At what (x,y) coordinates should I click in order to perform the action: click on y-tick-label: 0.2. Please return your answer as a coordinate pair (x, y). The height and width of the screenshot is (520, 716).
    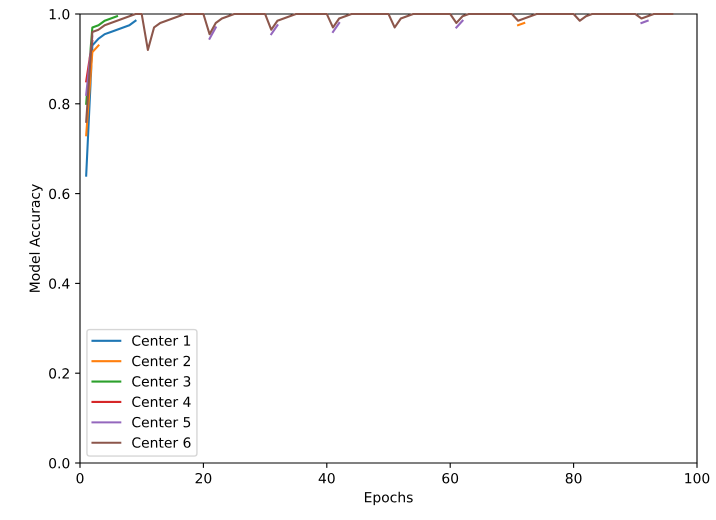
    Looking at the image, I should click on (59, 373).